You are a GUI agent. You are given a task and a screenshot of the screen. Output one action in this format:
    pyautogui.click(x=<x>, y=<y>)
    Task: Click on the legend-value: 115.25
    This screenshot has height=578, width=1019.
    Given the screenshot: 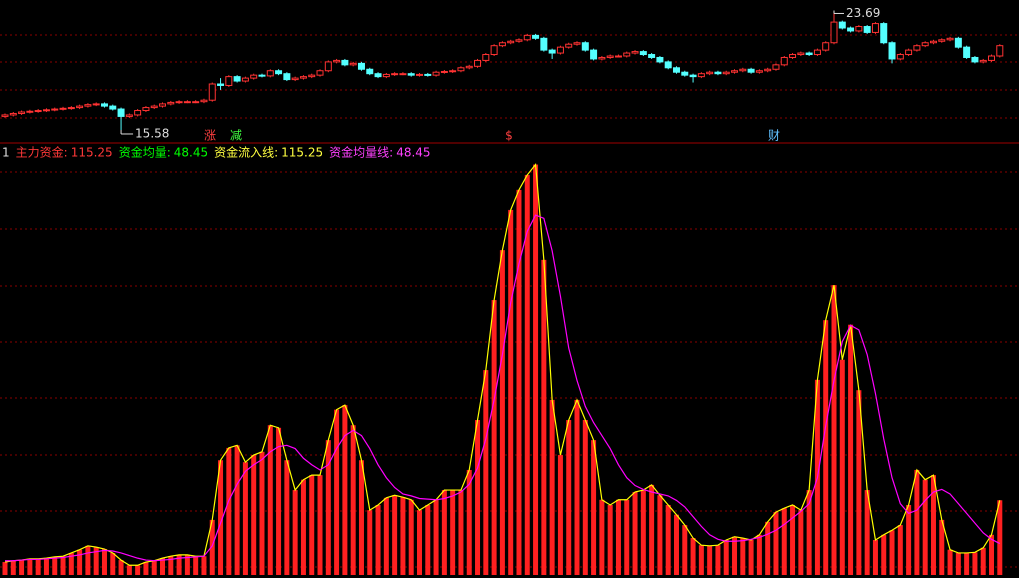 What is the action you would take?
    pyautogui.click(x=302, y=153)
    